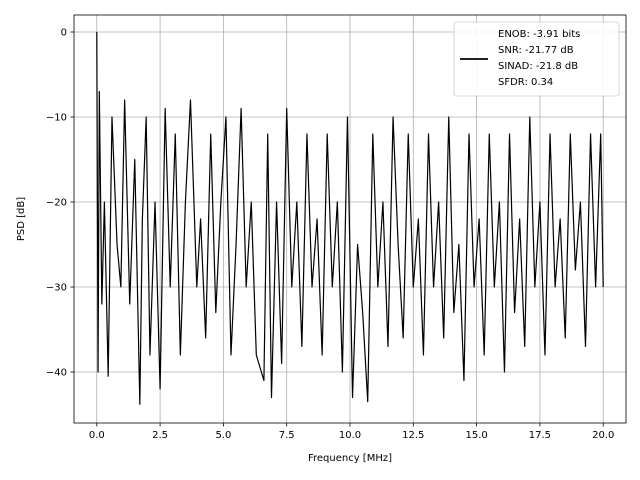  What do you see at coordinates (603, 435) in the screenshot?
I see `x-tick-label: 20.0` at bounding box center [603, 435].